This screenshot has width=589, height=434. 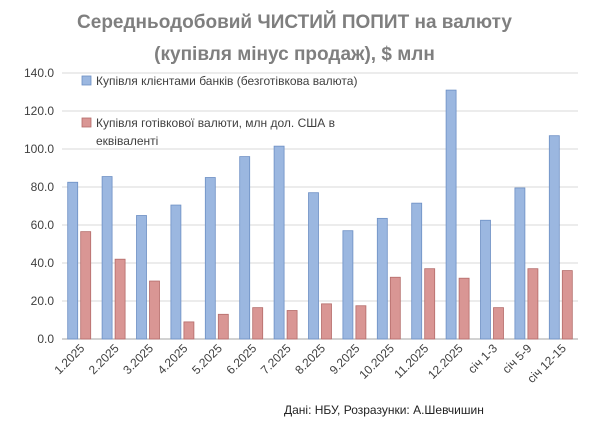 What do you see at coordinates (258, 323) in the screenshot?
I see `bar-series-2-6.2025` at bounding box center [258, 323].